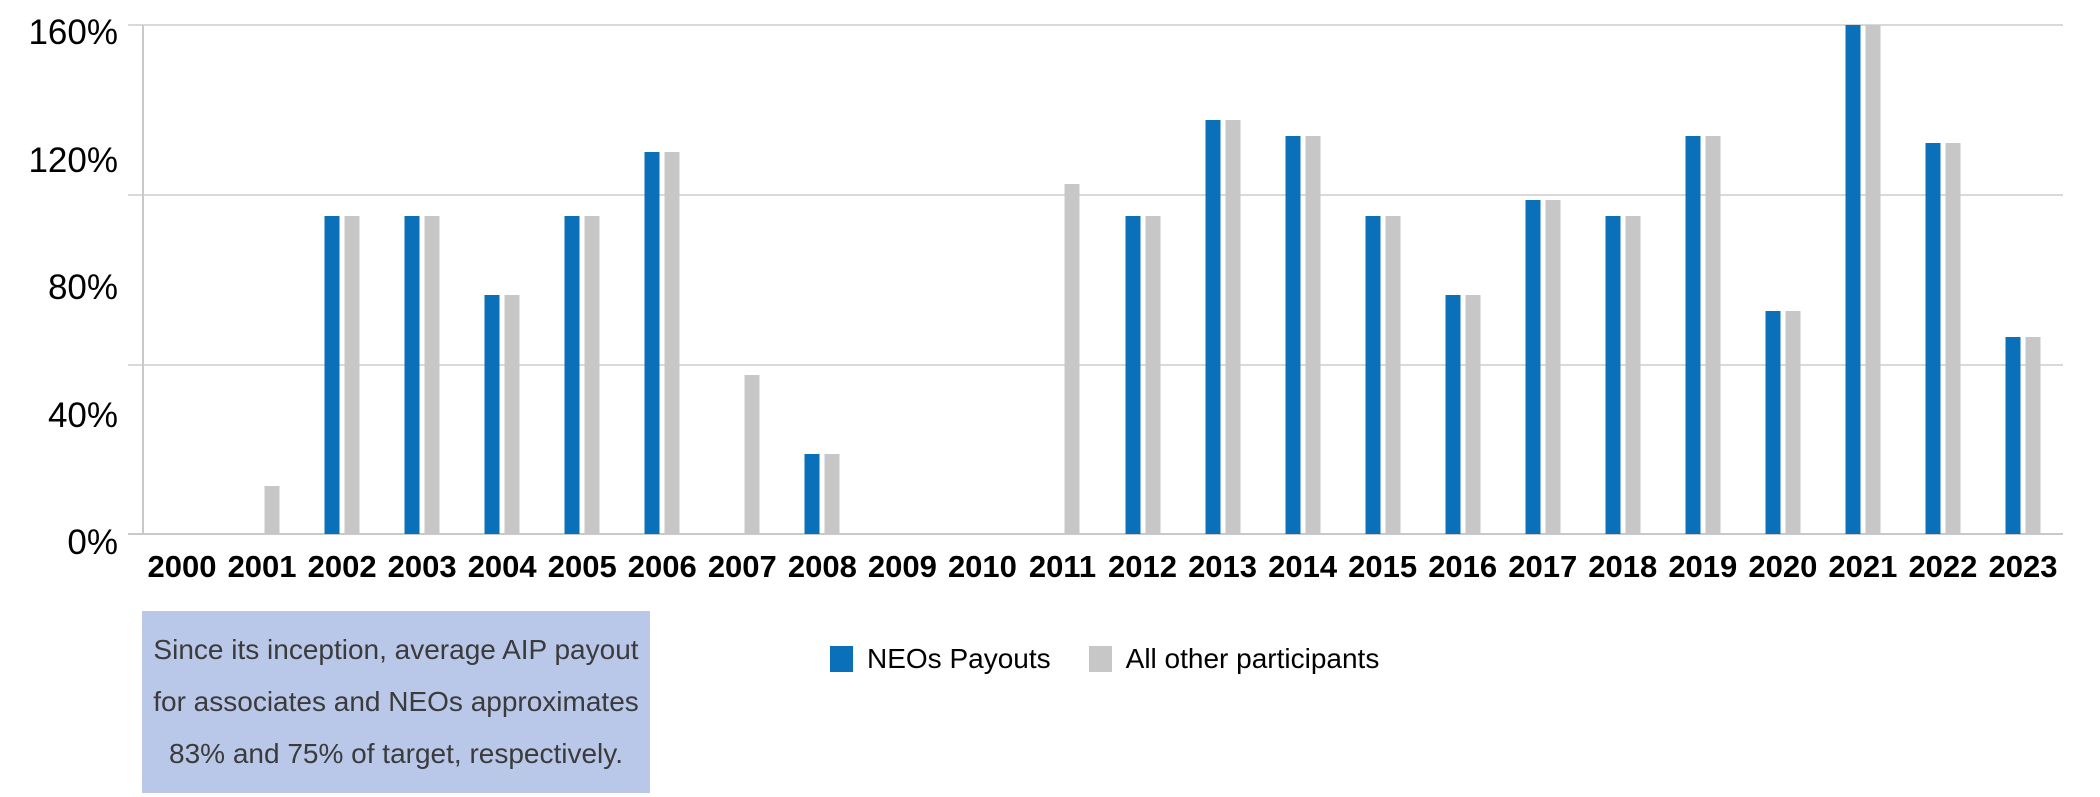 The image size is (2100, 797). Describe the element at coordinates (1773, 422) in the screenshot. I see `bar-neos-2020` at that location.